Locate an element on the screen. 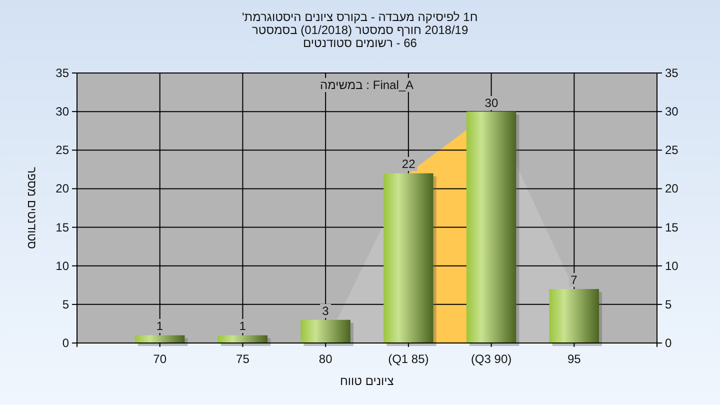 The image size is (720, 405). y2-tick-label: 20 is located at coordinates (672, 189).